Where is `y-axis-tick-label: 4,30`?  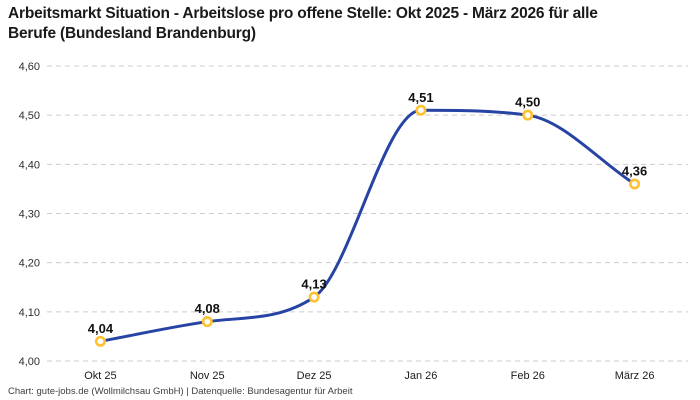 y-axis-tick-label: 4,30 is located at coordinates (29, 215).